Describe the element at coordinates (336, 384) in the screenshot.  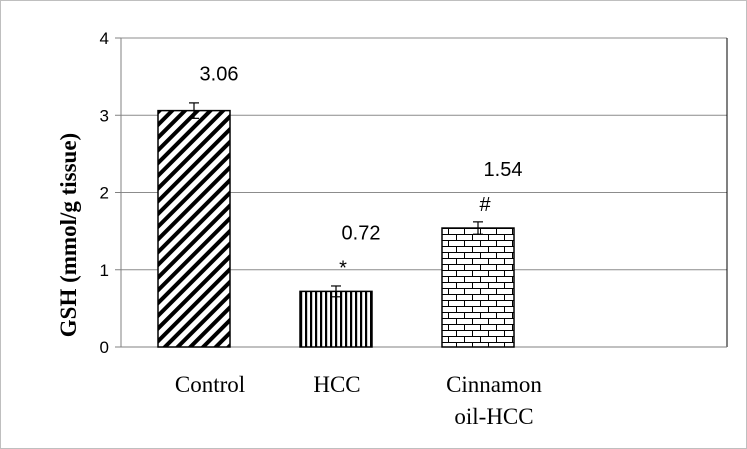
I see `category-label-1: HCC` at that location.